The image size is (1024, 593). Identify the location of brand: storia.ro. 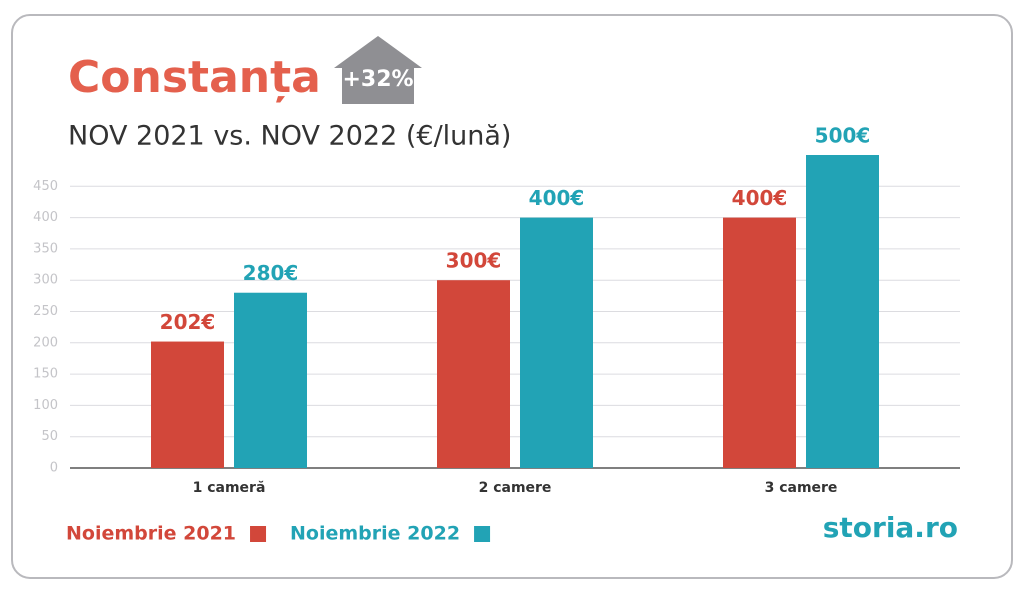
(890, 527).